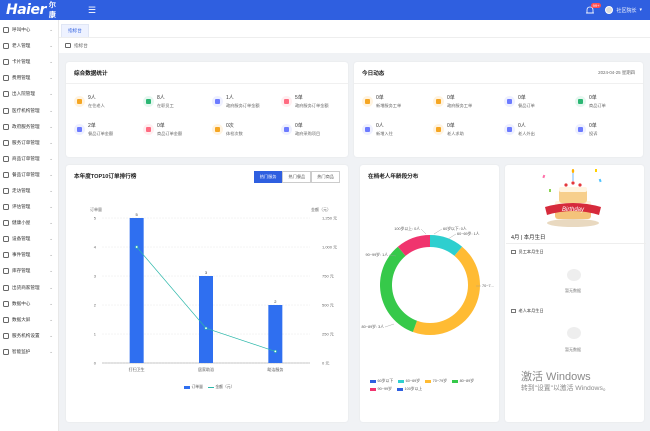 Image resolution: width=650 pixels, height=431 pixels. What do you see at coordinates (328, 334) in the screenshot?
I see `y-tick-right: 250 元` at bounding box center [328, 334].